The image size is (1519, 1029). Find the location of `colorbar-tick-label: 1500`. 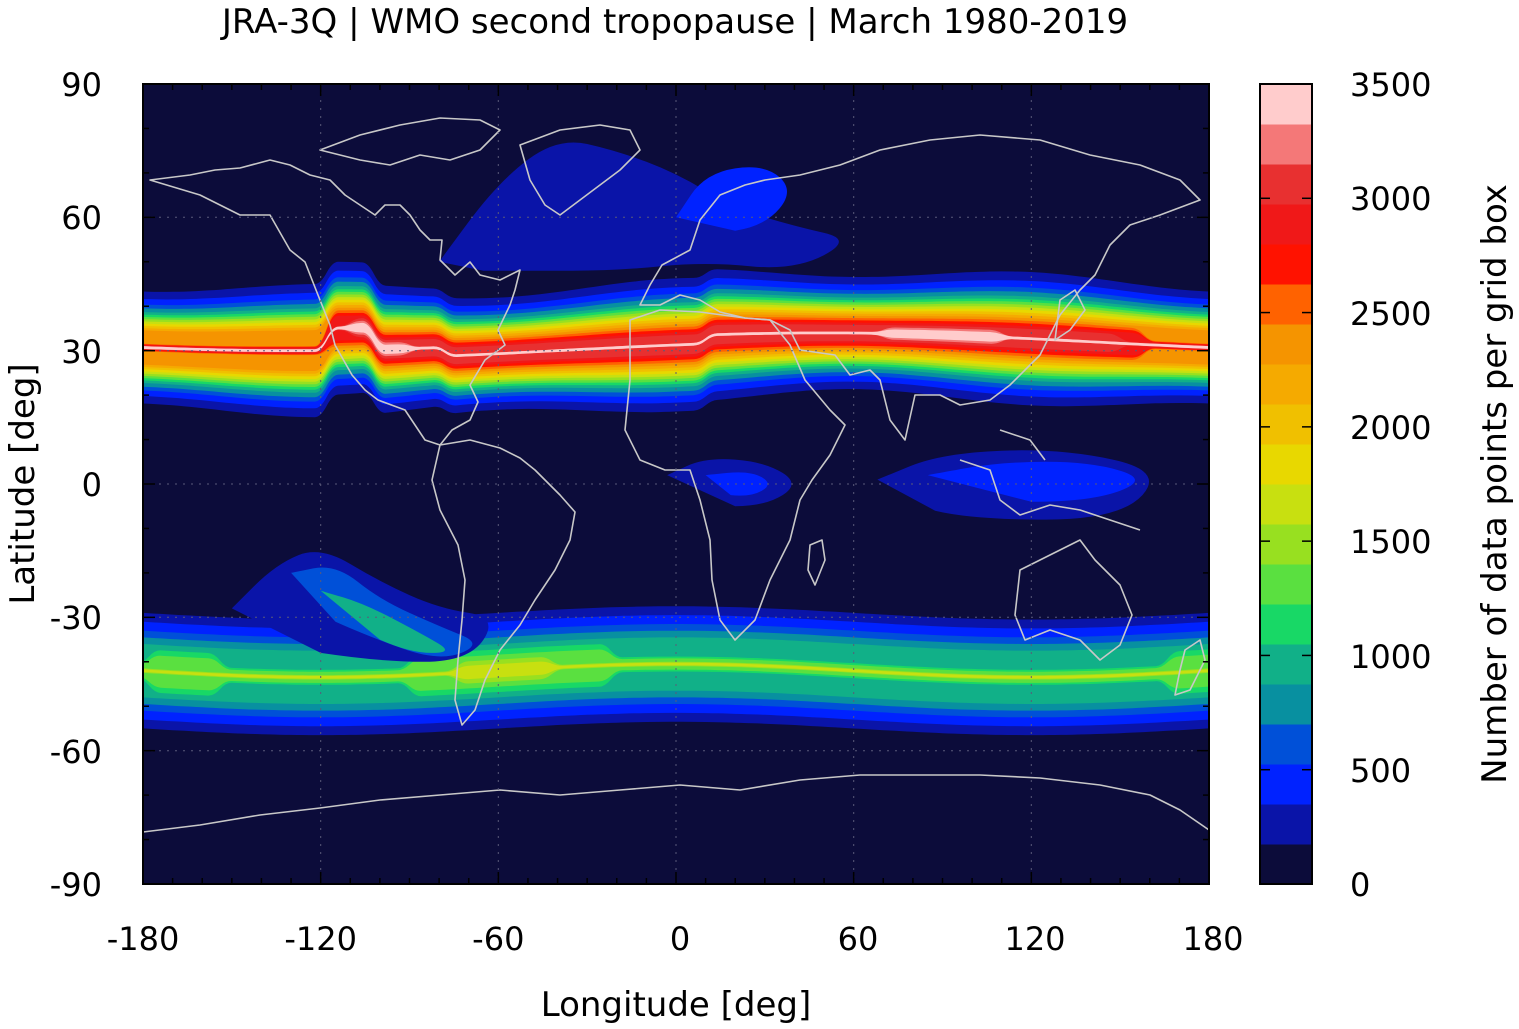

colorbar-tick-label: 1500 is located at coordinates (1390, 542).